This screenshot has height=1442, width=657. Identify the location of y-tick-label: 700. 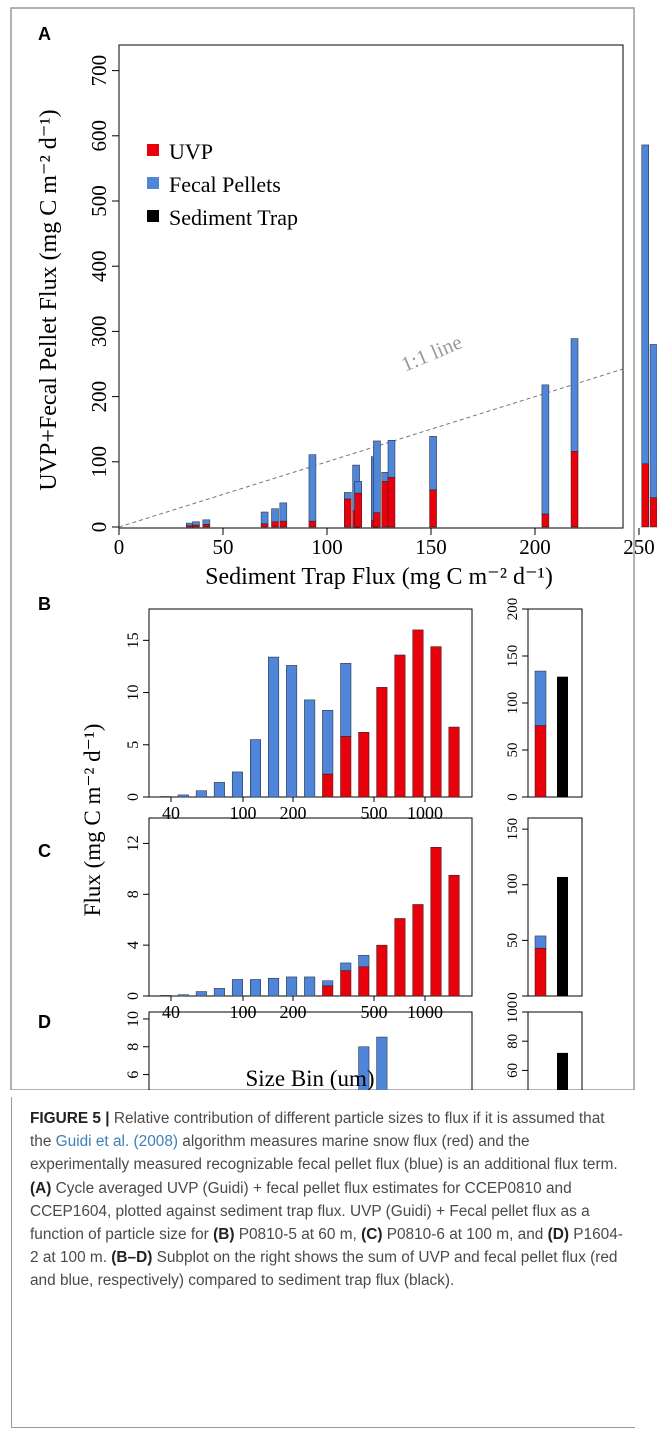
(99, 71).